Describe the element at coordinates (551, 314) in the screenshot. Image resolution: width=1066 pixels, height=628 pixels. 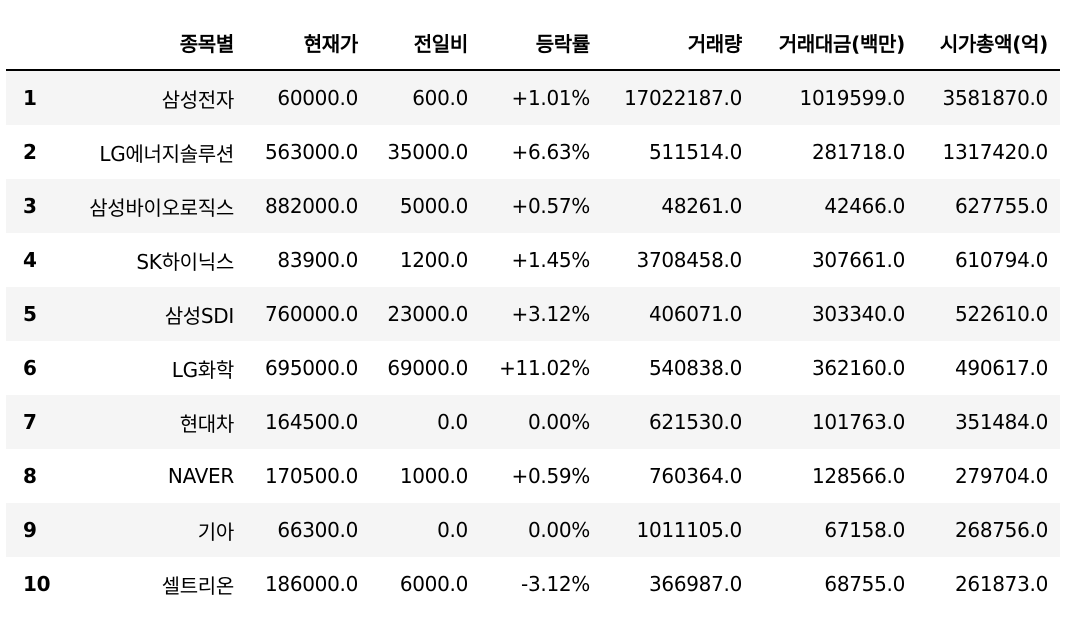
I see `cell-rate: +3.12%` at that location.